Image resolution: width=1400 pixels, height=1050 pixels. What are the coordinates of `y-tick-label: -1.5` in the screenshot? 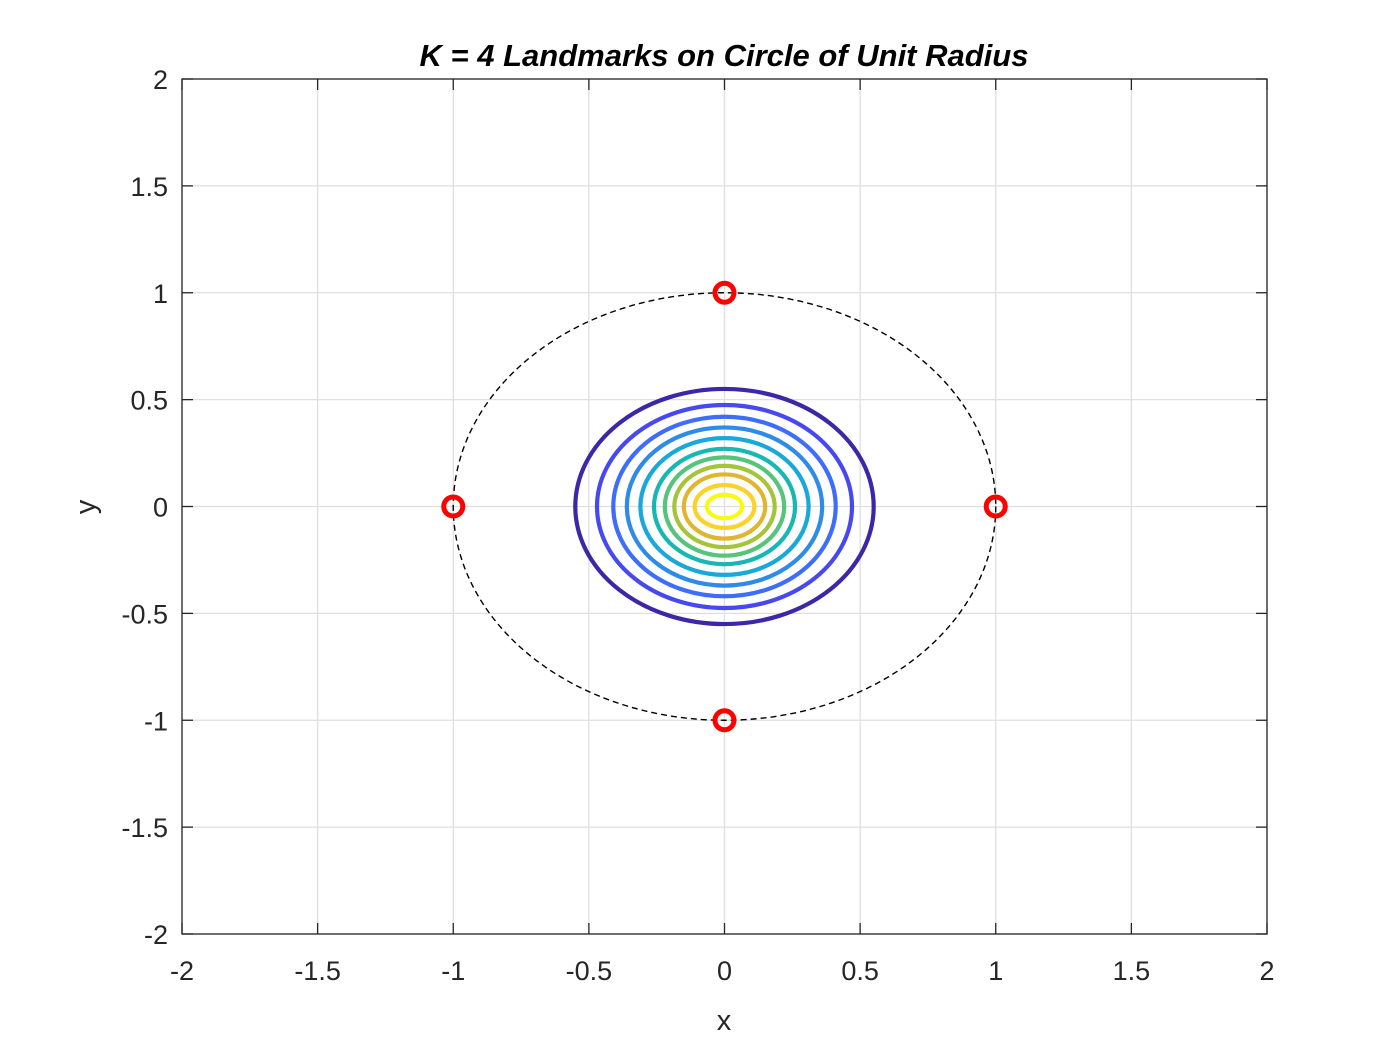 It's located at (144, 828).